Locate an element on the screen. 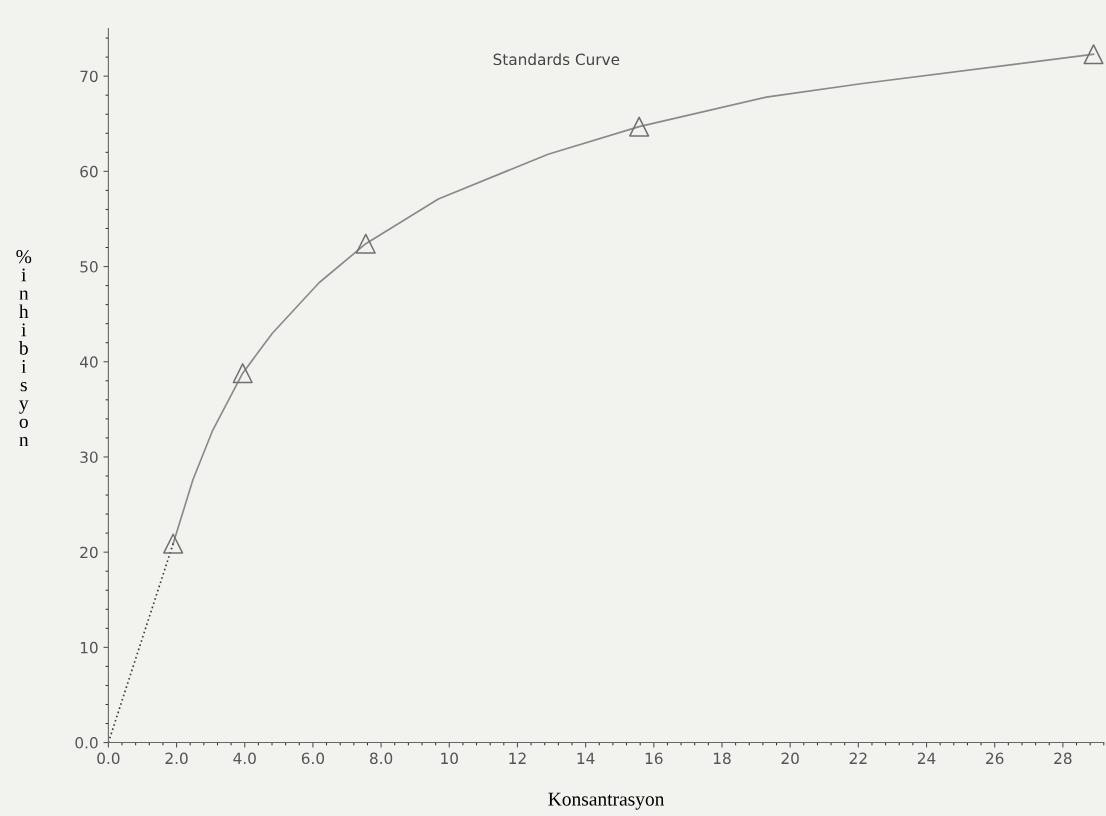 This screenshot has width=1106, height=816. y-tick-label: 10 is located at coordinates (89, 647).